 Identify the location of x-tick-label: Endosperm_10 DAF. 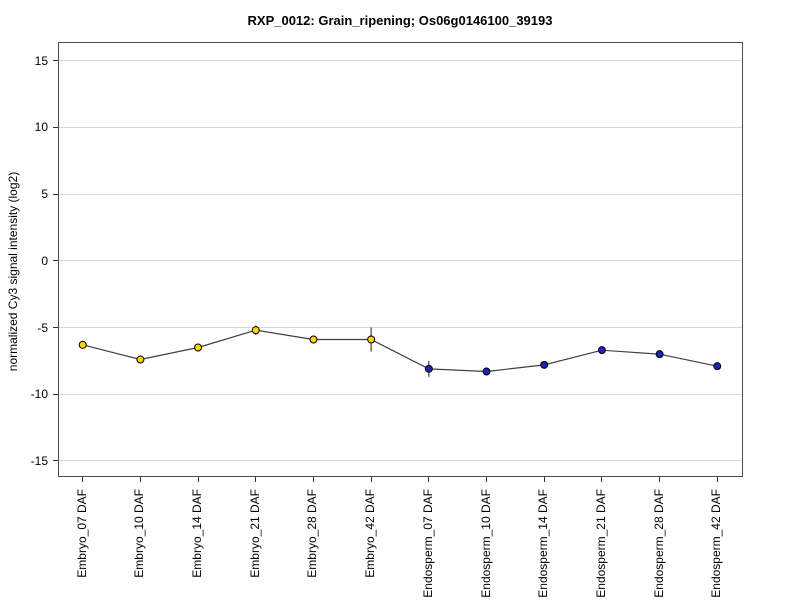
(485, 543).